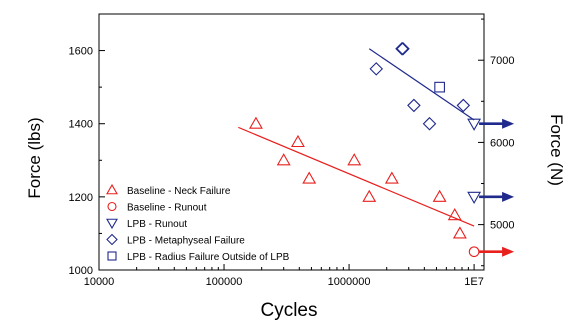 This screenshot has width=568, height=321. What do you see at coordinates (474, 282) in the screenshot?
I see `x-tick-label: 1E7` at bounding box center [474, 282].